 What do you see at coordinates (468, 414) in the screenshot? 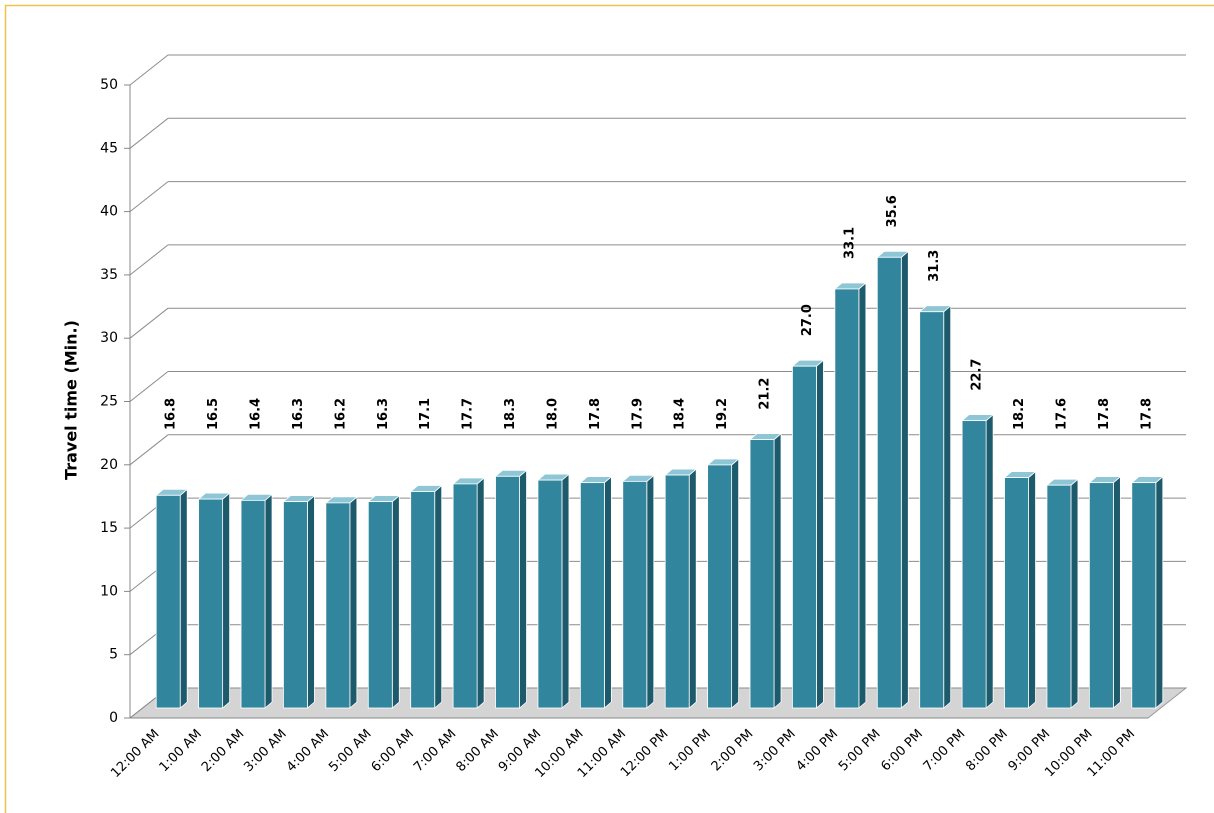
I see `value-label: 17.7` at bounding box center [468, 414].